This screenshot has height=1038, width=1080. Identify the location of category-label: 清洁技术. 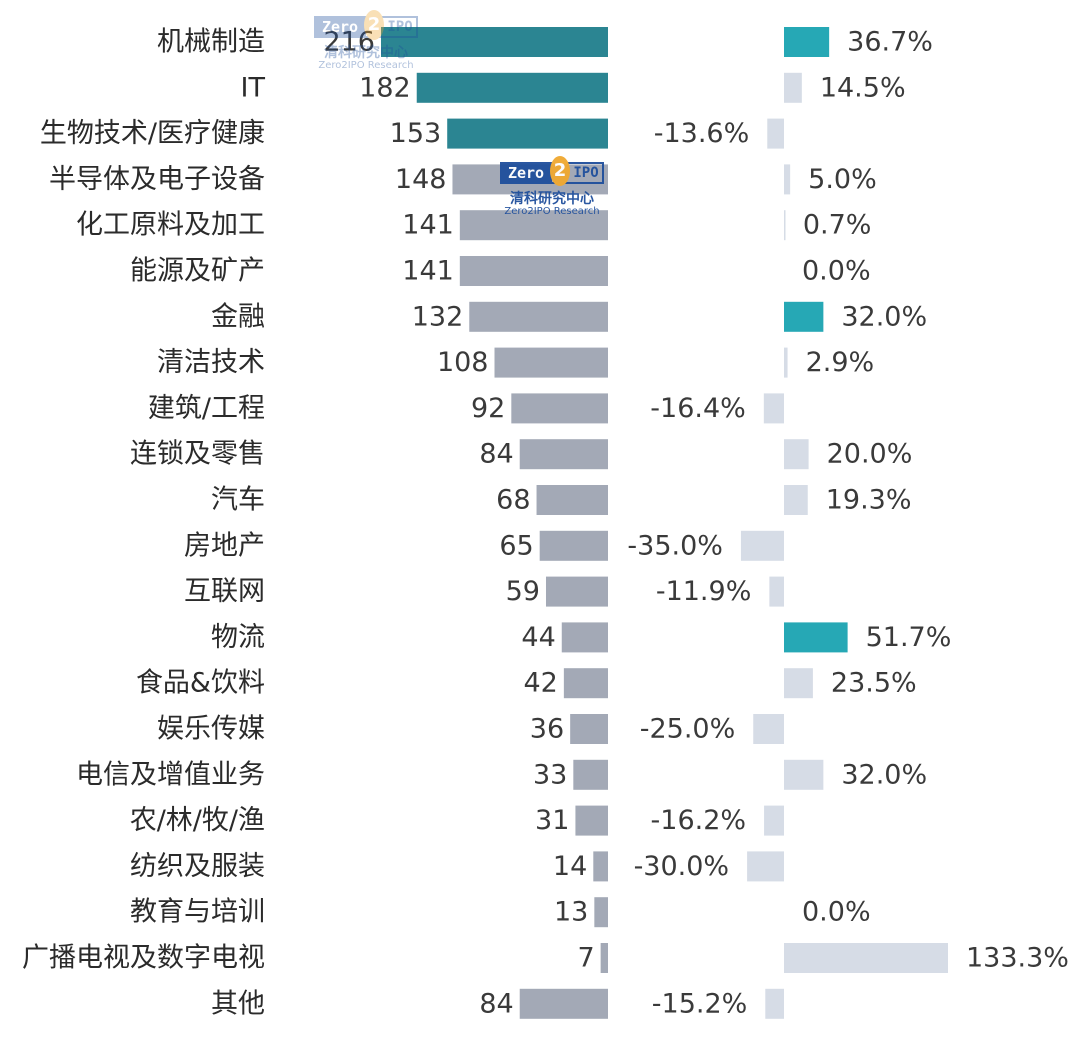
(211, 362).